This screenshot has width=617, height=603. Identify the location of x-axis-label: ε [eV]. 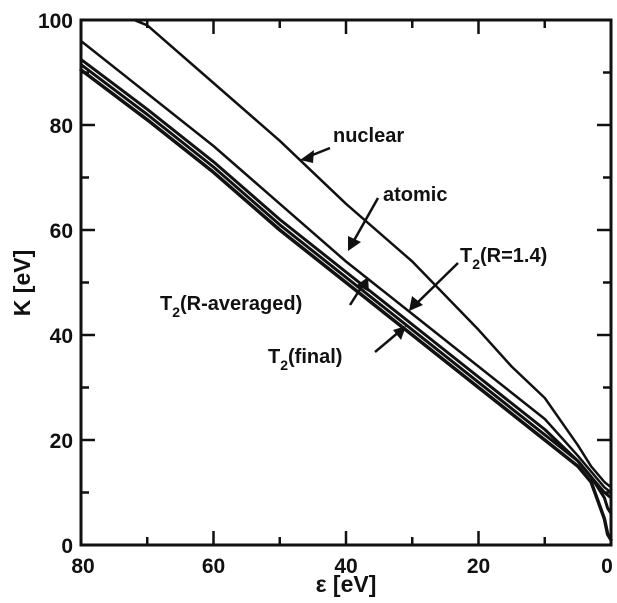
(346, 584).